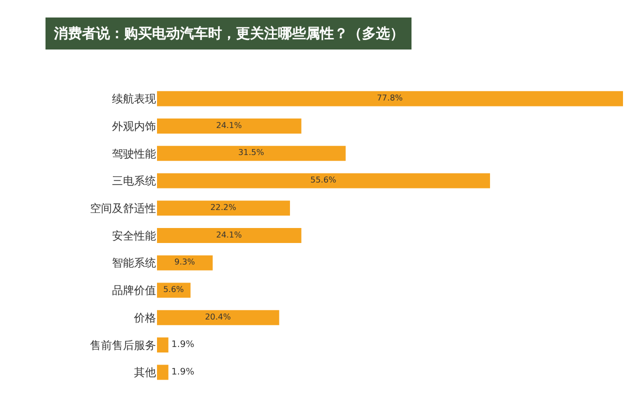 The height and width of the screenshot is (394, 640). I want to click on y-tick-label: 品牌价值, so click(134, 291).